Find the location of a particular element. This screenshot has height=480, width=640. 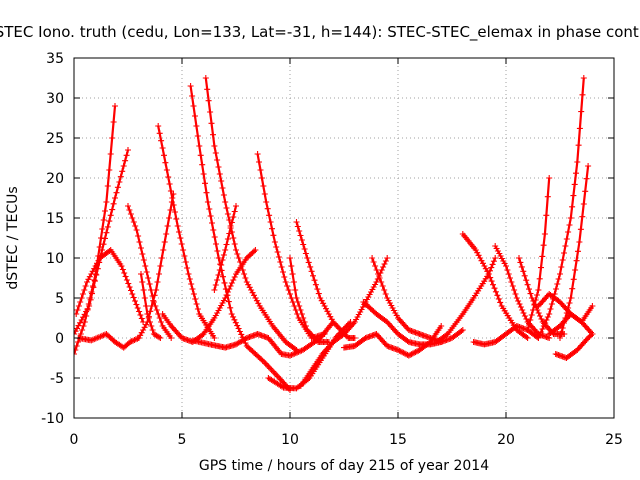

x-tick-label: 10 is located at coordinates (290, 440).